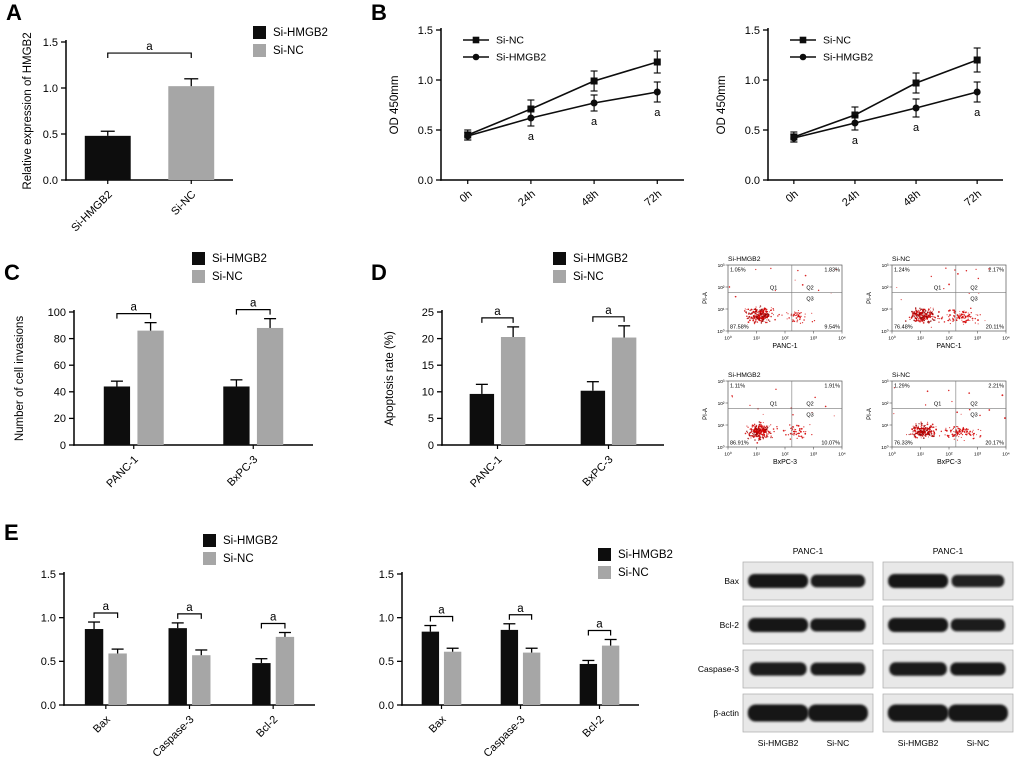 The width and height of the screenshot is (1020, 779). Describe the element at coordinates (174, 737) in the screenshot. I see `svg-text: Caspase-3` at that location.